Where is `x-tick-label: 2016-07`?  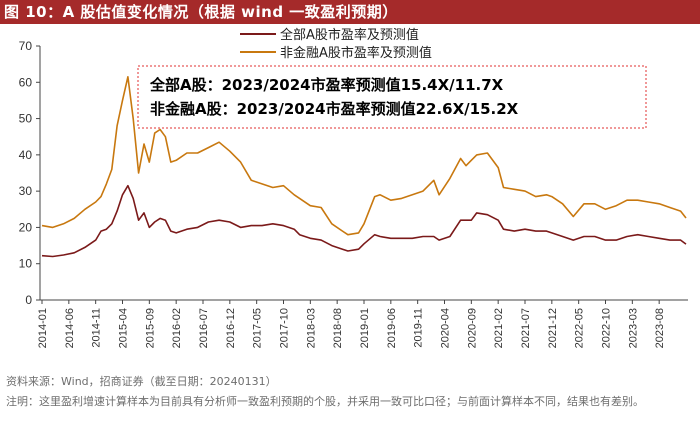 x-tick-label: 2016-07 is located at coordinates (204, 328).